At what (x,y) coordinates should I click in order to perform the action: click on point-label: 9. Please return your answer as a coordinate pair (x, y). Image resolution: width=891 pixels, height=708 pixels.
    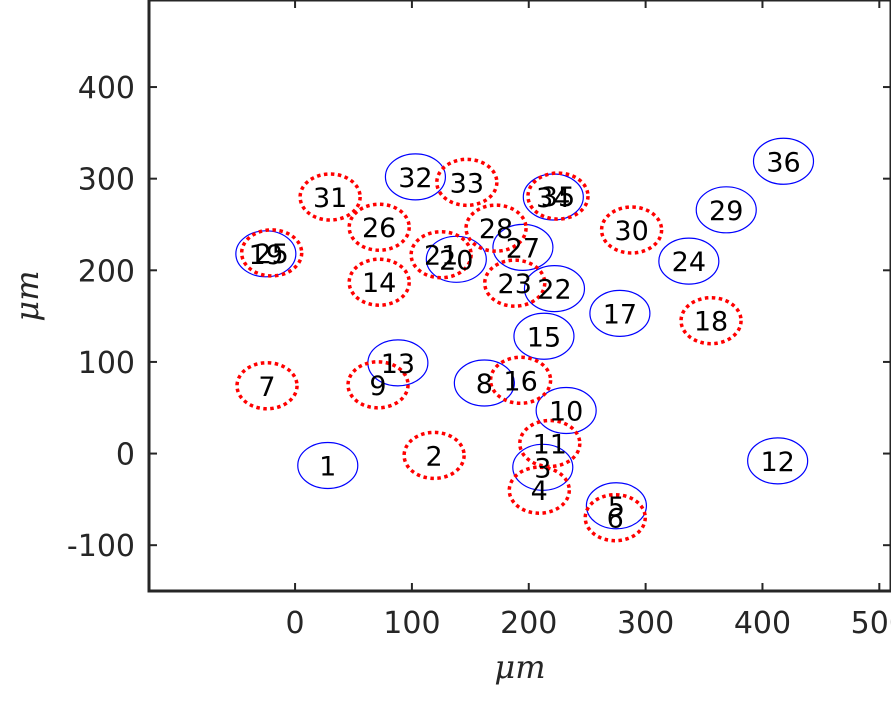
    Looking at the image, I should click on (377, 386).